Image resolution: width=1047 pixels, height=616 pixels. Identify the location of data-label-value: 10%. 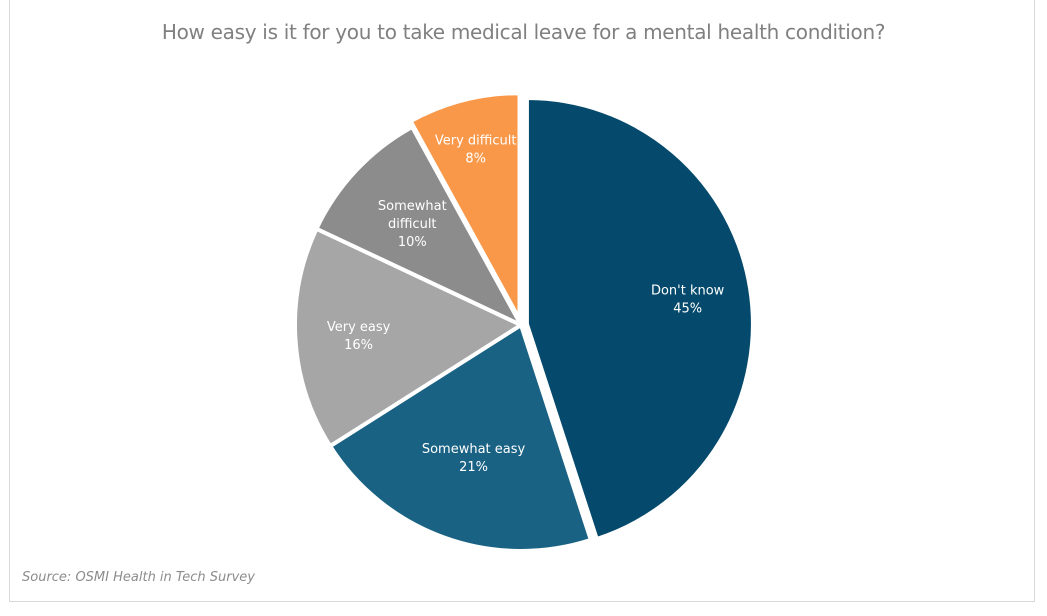
(412, 242).